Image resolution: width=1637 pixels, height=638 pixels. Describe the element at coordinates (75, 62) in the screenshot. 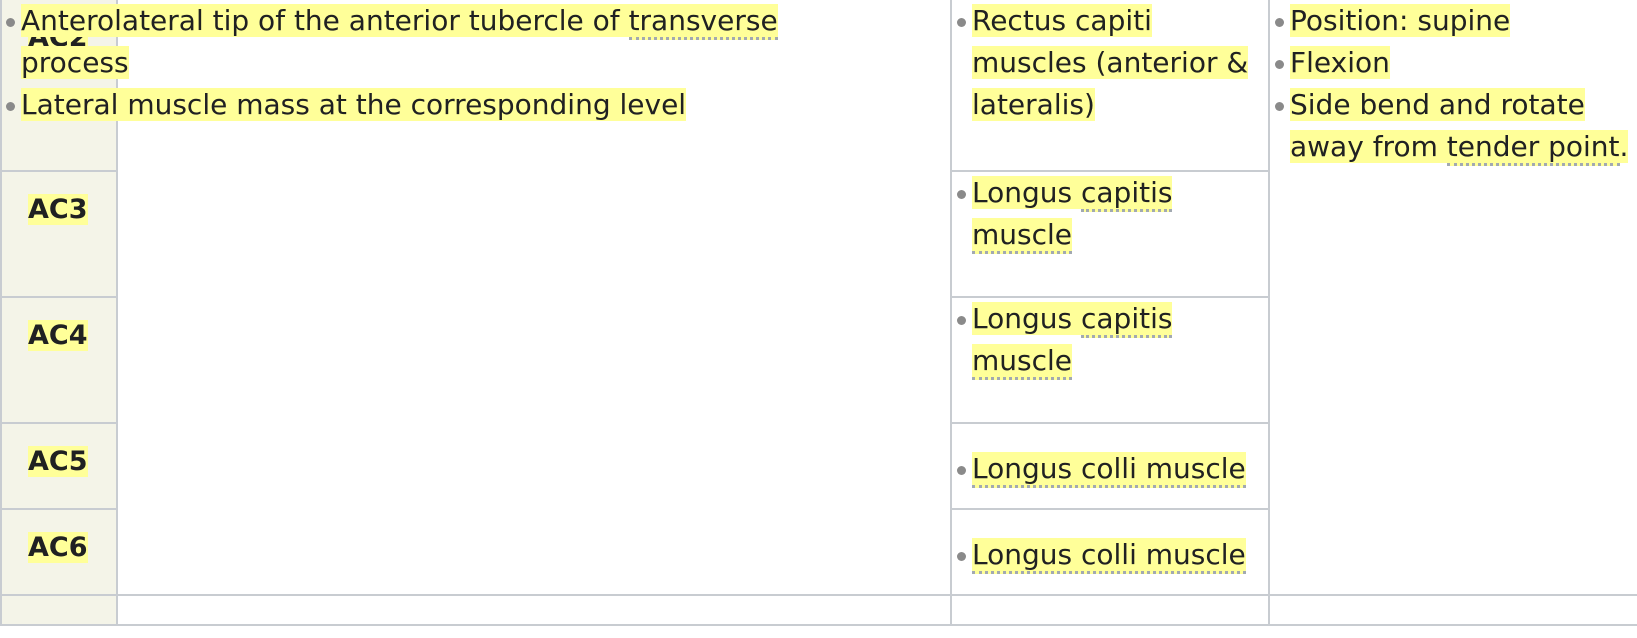

I see `location-text-cont: process` at that location.